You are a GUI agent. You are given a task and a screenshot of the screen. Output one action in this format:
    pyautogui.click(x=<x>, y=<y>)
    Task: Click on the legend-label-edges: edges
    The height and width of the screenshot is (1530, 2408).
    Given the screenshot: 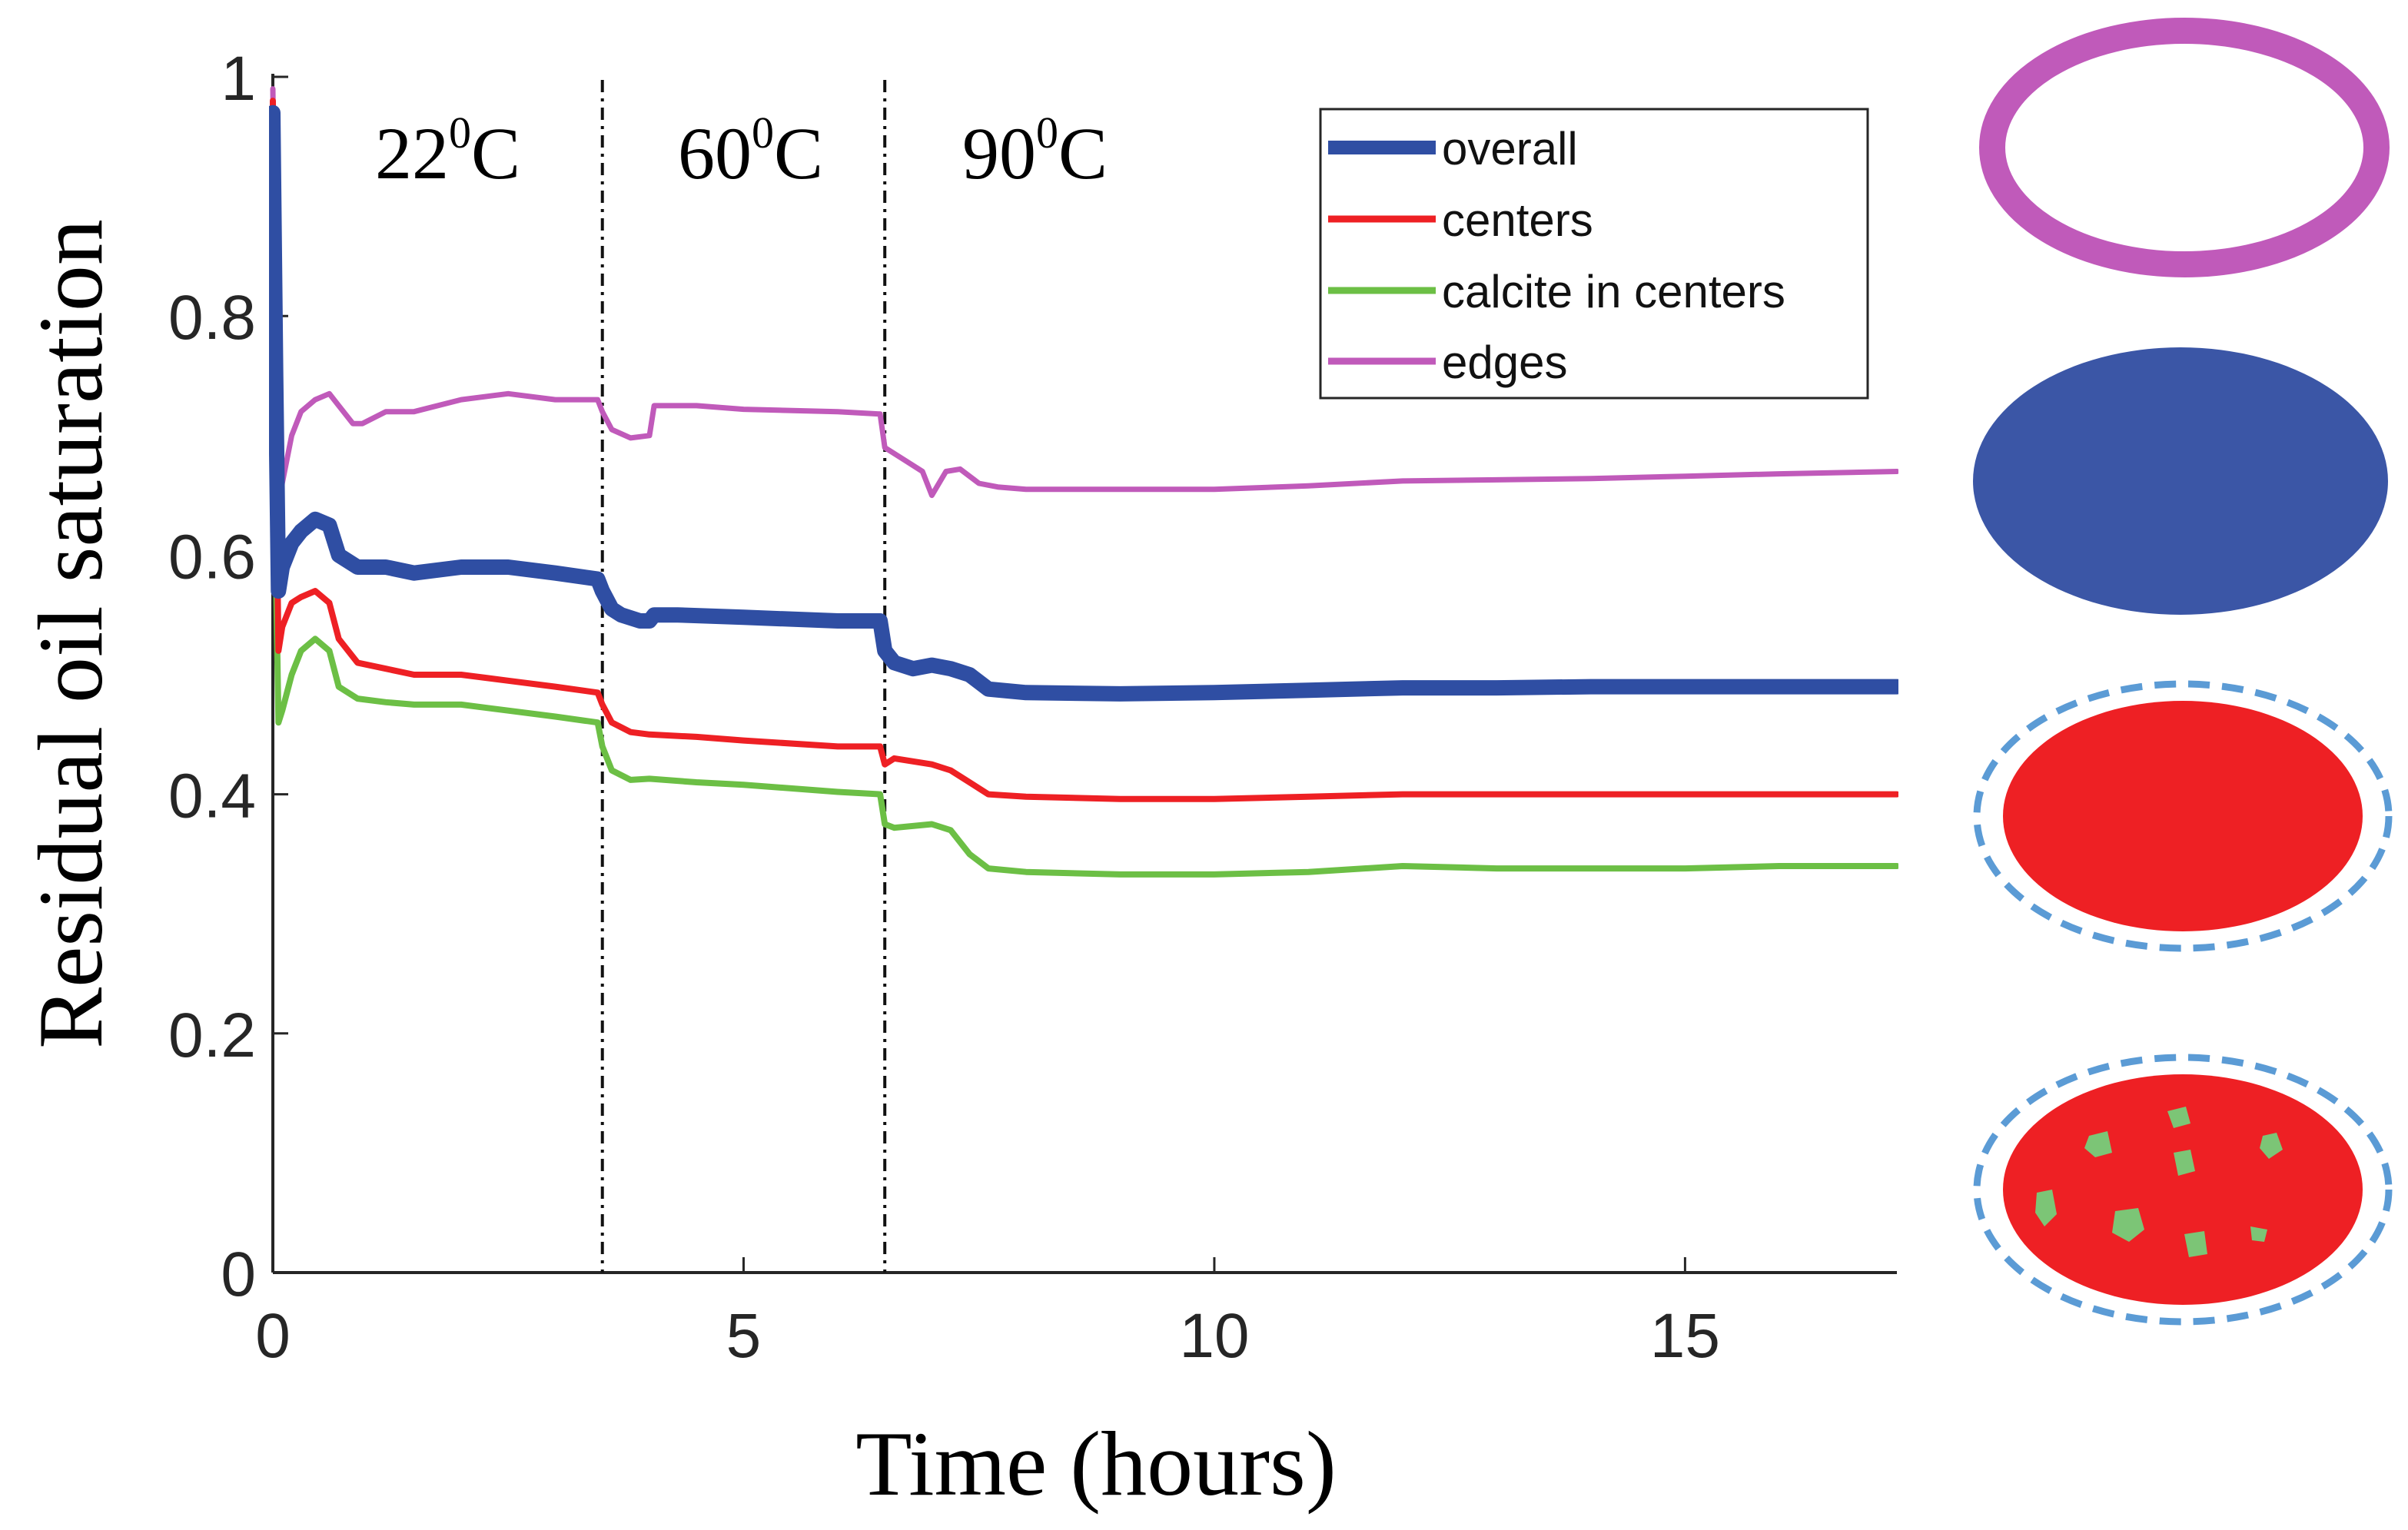 What is the action you would take?
    pyautogui.click(x=1504, y=362)
    